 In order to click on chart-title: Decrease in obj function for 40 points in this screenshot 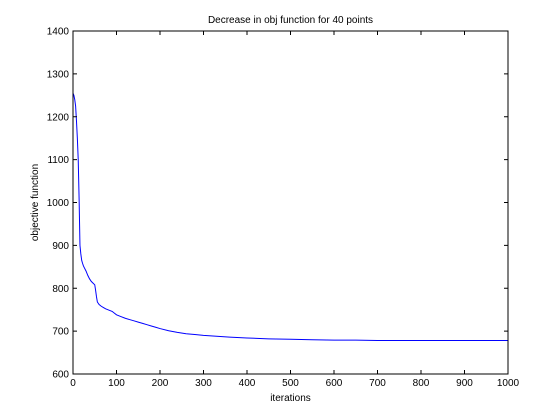, I will do `click(290, 20)`.